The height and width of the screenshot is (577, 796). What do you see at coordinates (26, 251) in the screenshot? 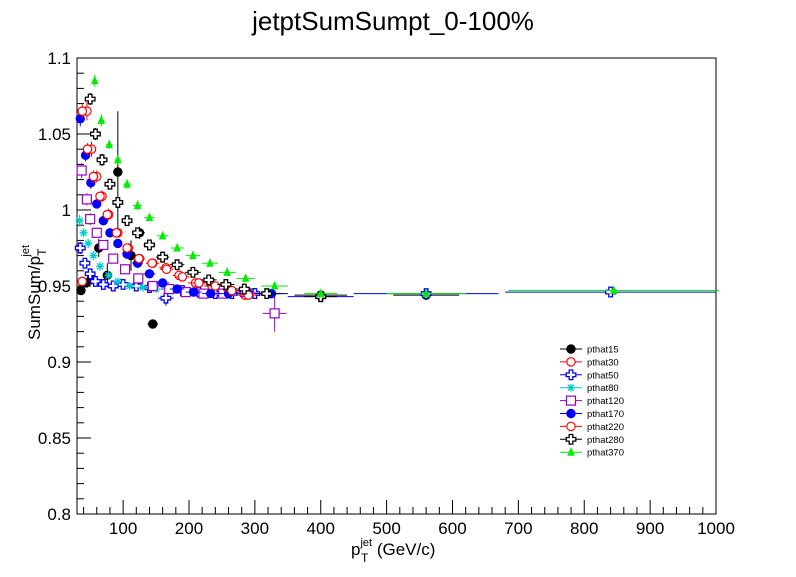
I see `y-axis-label-sup: jet` at bounding box center [26, 251].